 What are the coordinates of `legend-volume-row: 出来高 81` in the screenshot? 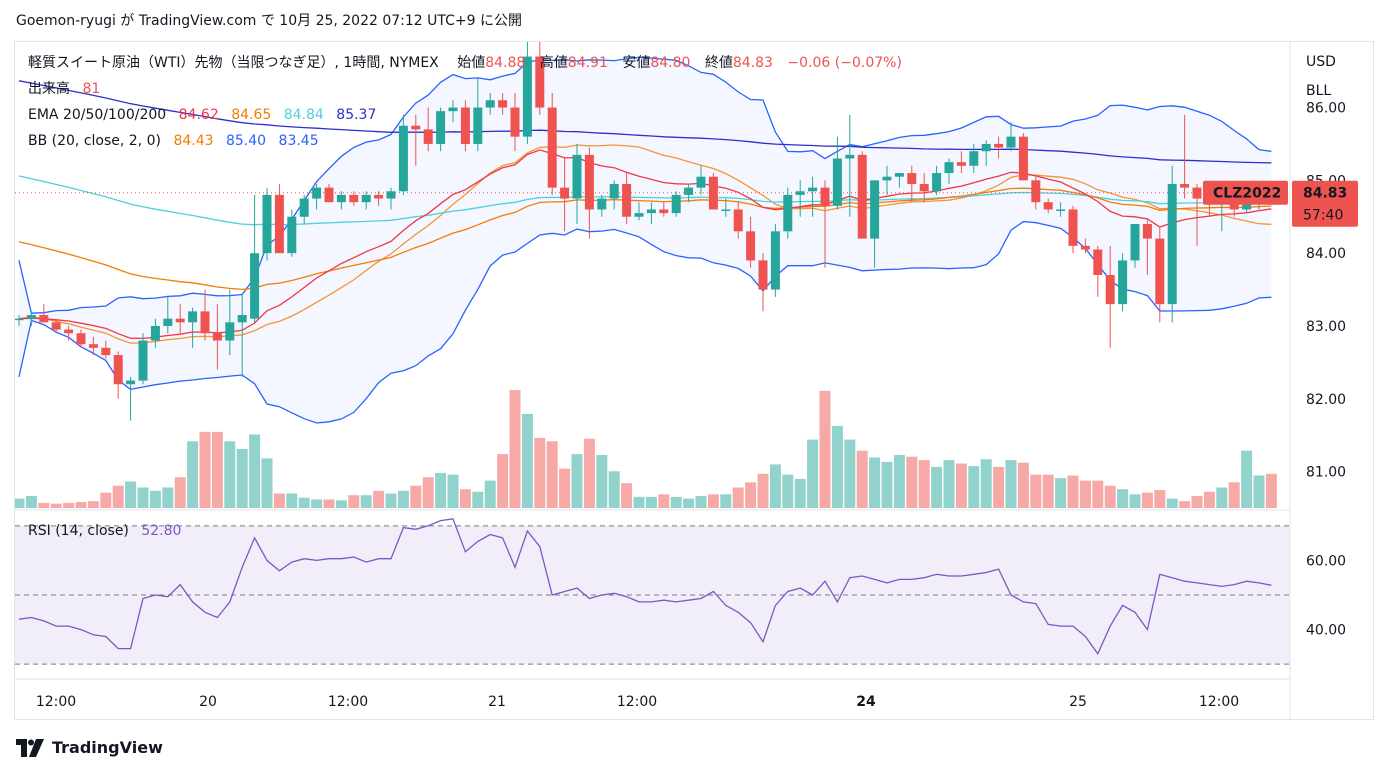 It's located at (64, 89).